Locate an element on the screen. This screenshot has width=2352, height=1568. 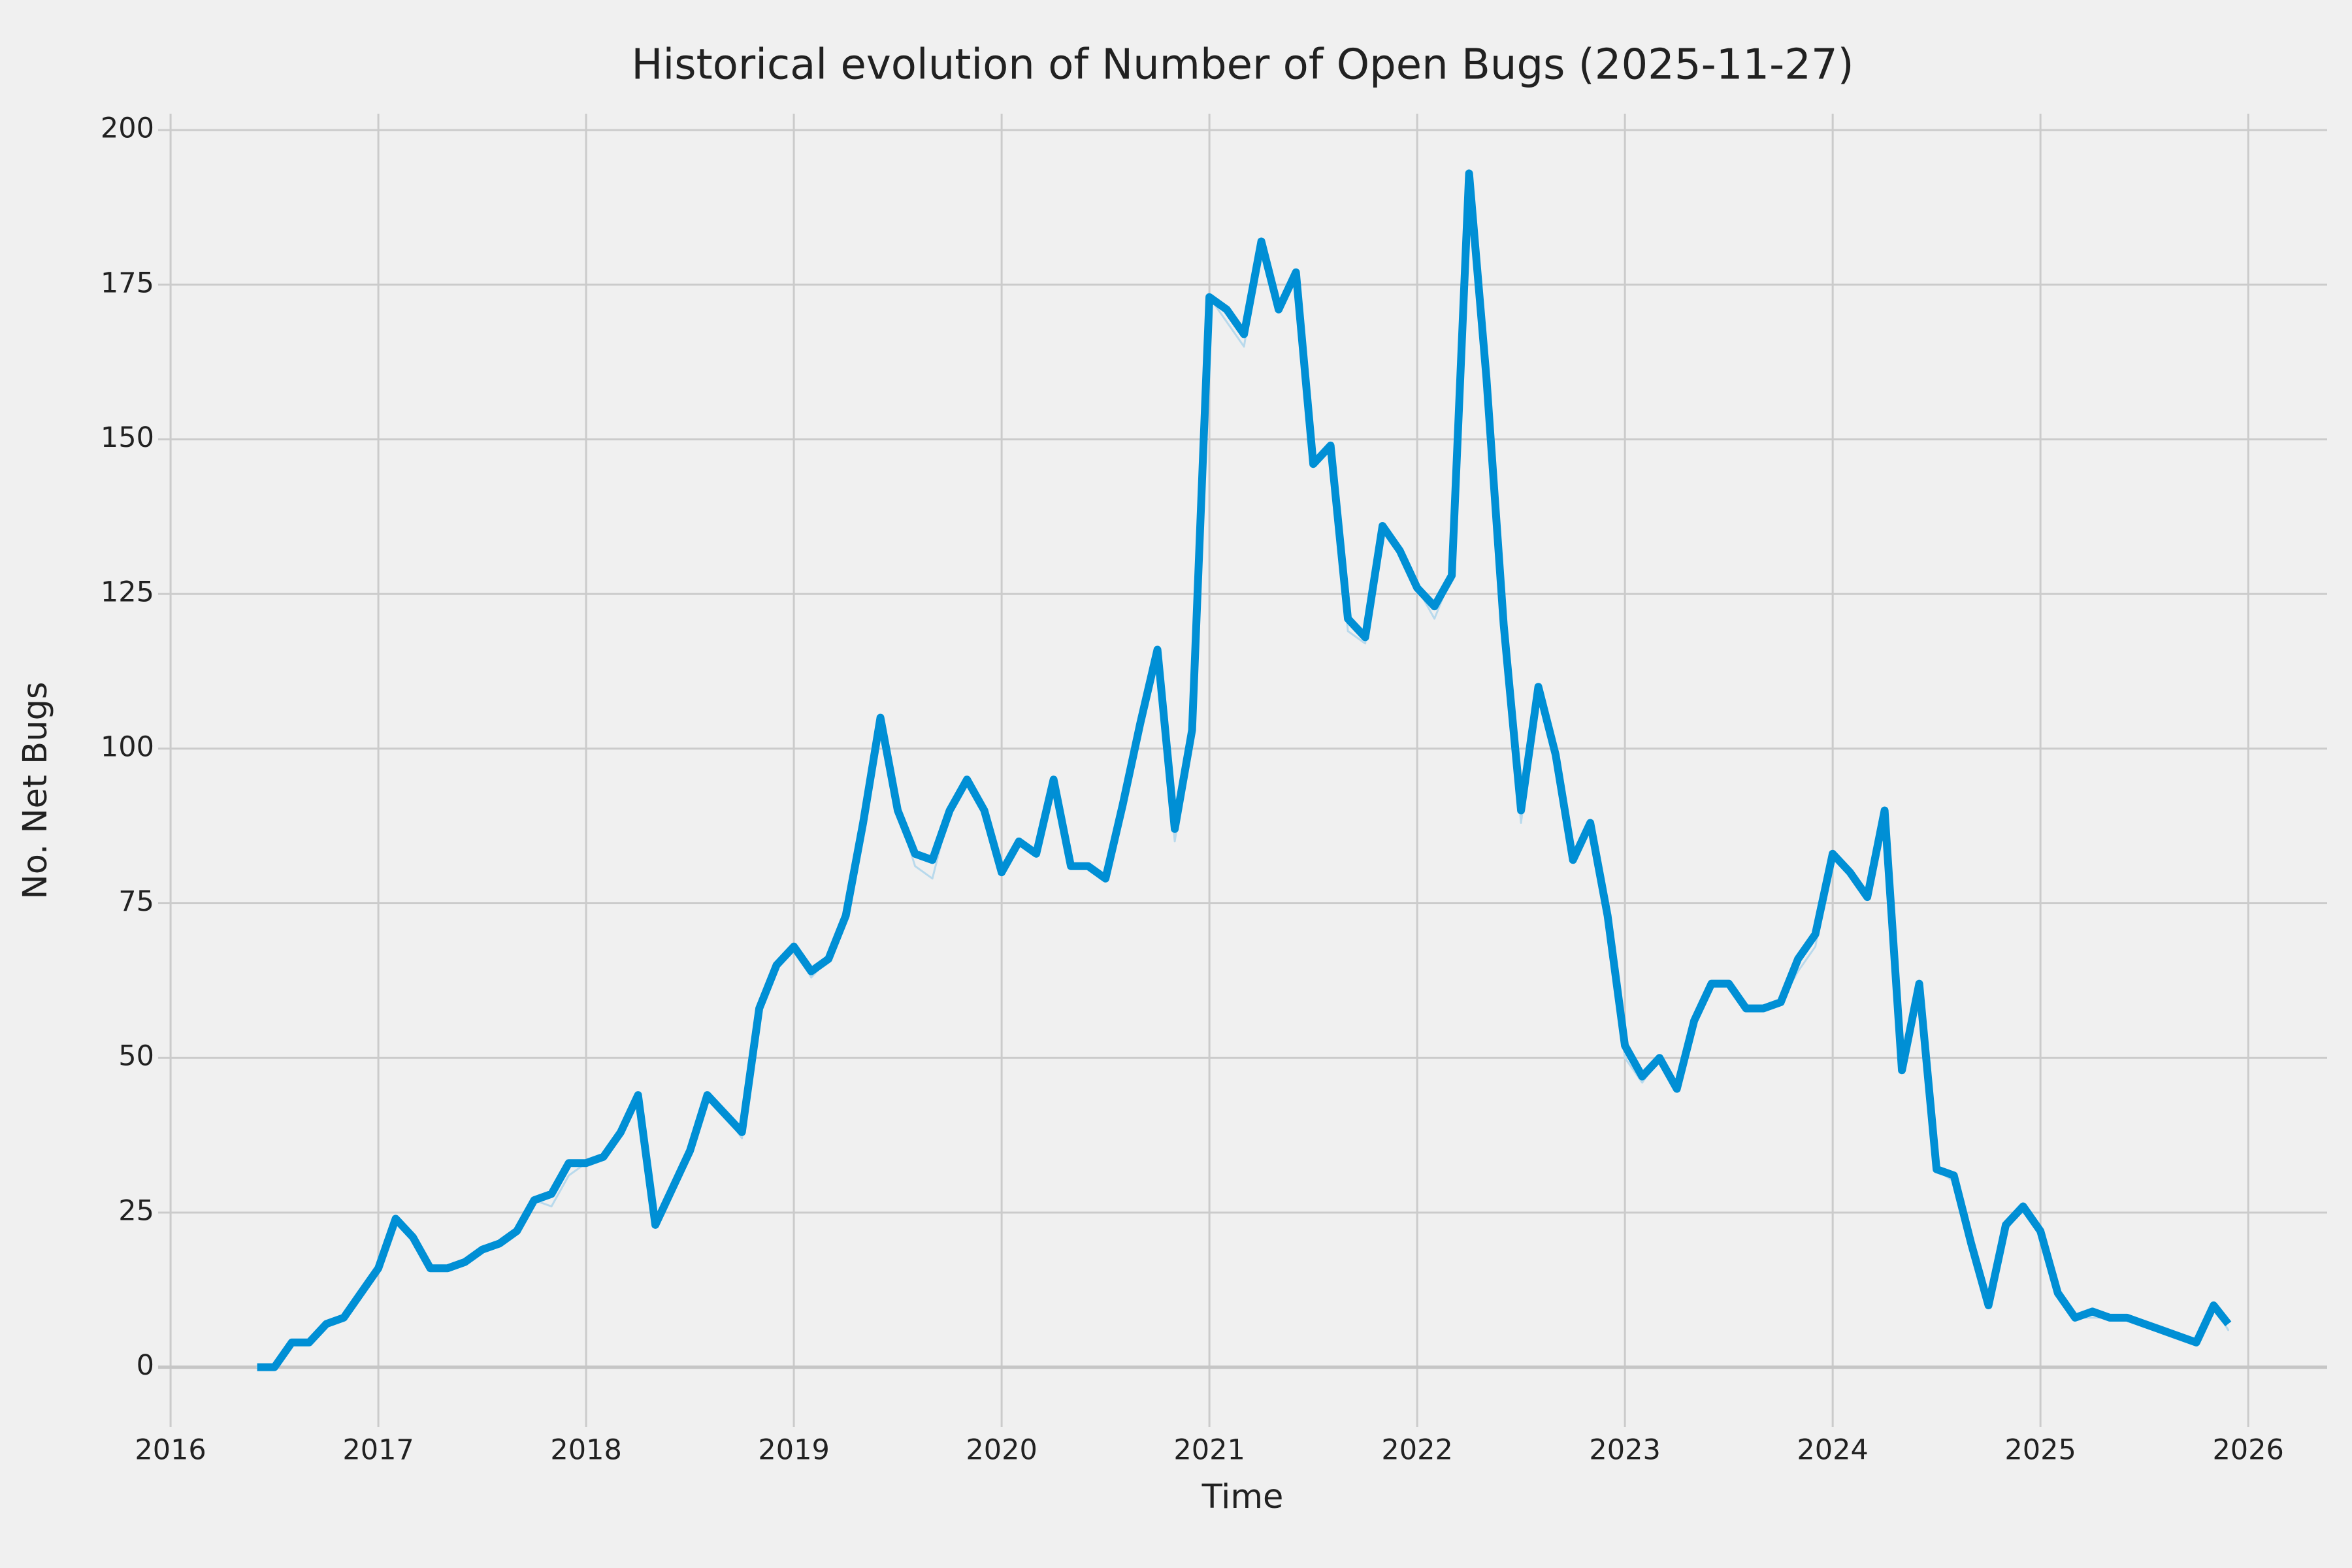
y-tick-label-25: 25 is located at coordinates (136, 1210).